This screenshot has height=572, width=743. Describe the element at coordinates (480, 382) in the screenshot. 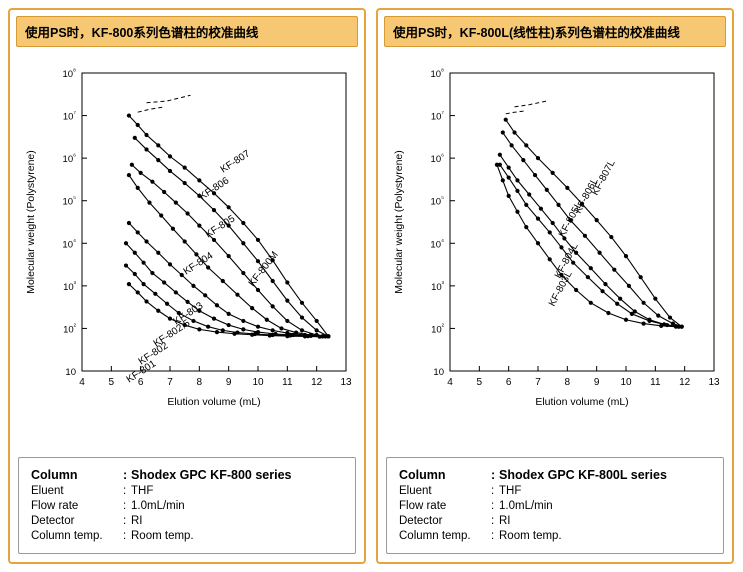

I see `x-tick-label: 5` at that location.